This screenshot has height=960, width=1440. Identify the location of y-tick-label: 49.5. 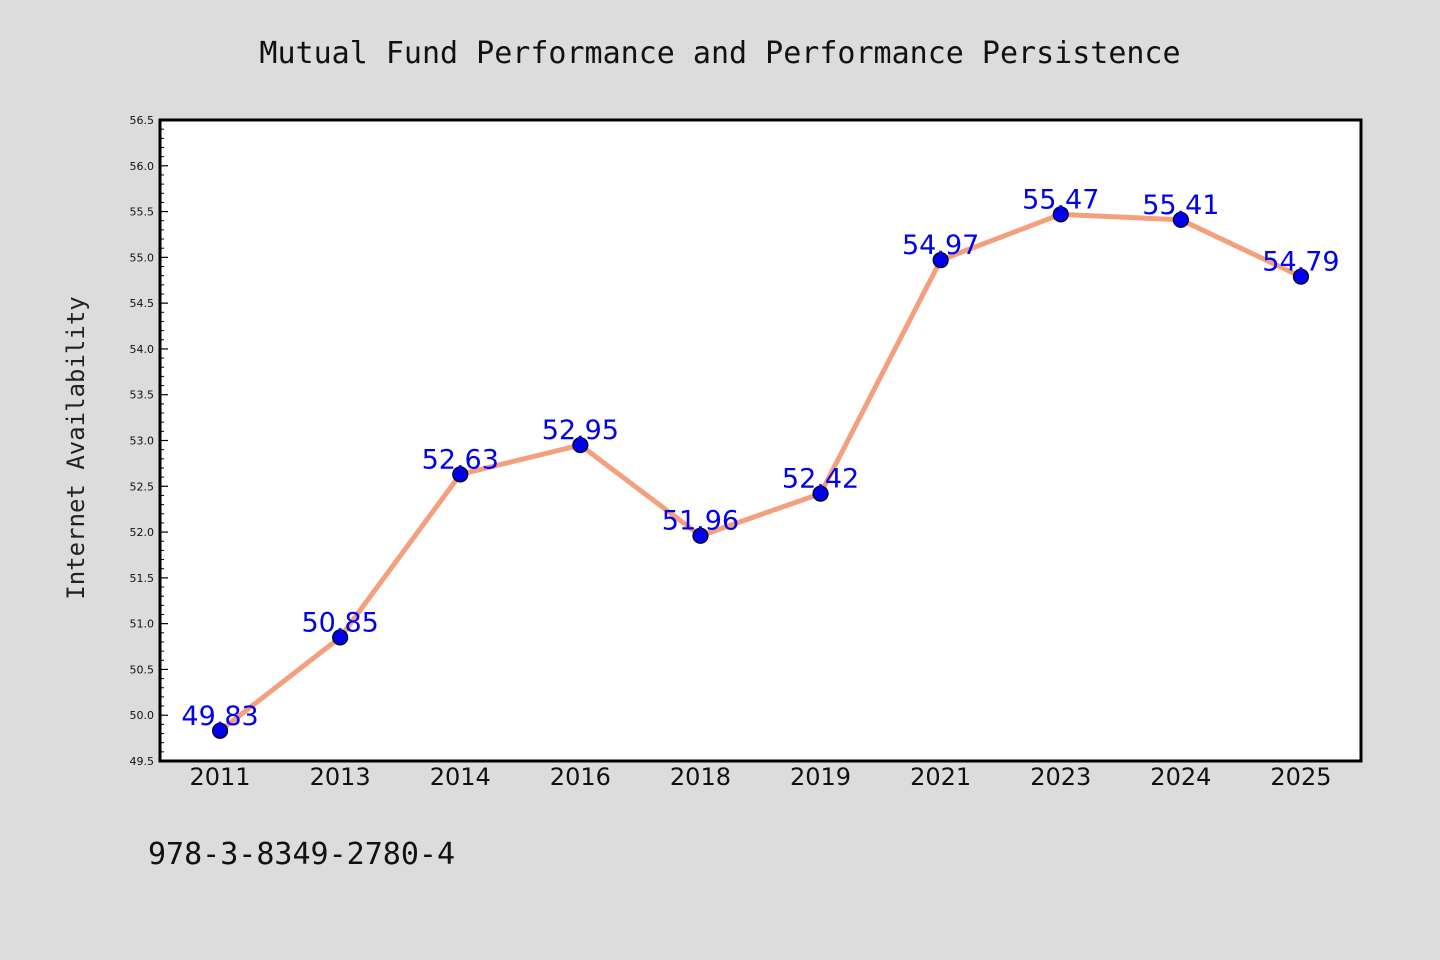
(142, 761).